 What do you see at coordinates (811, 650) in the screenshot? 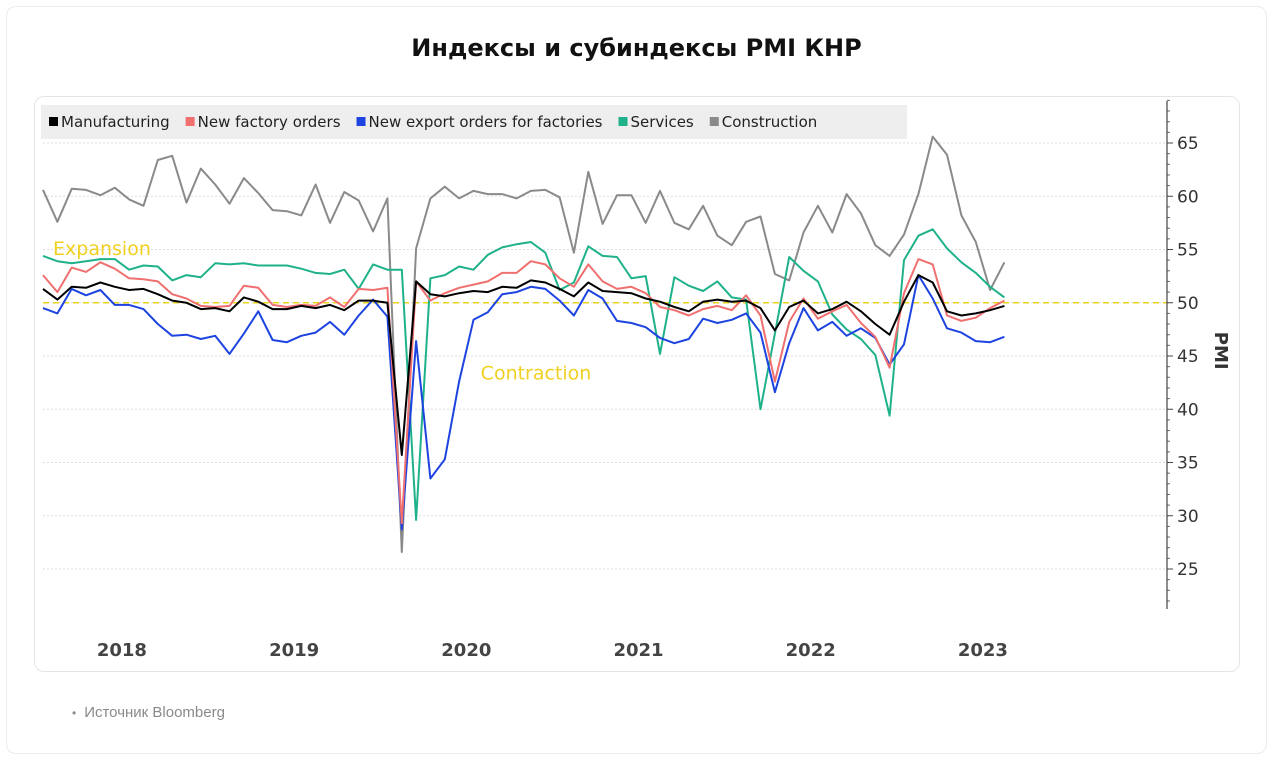
I see `x-tick-label: 2022` at bounding box center [811, 650].